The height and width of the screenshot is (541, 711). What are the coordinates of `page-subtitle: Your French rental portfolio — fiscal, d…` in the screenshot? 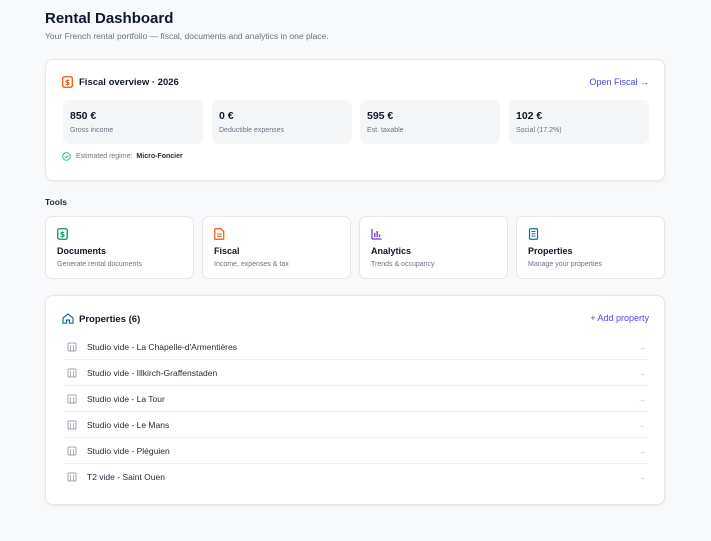 It's located at (187, 36).